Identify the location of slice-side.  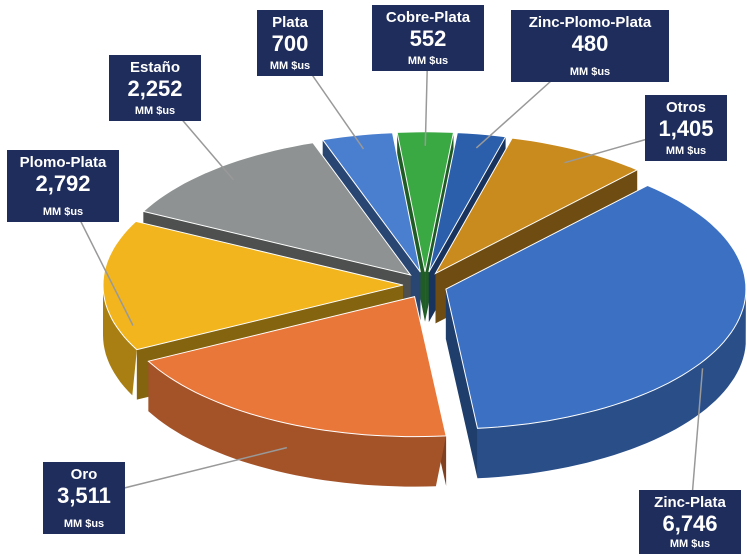
(461, 384).